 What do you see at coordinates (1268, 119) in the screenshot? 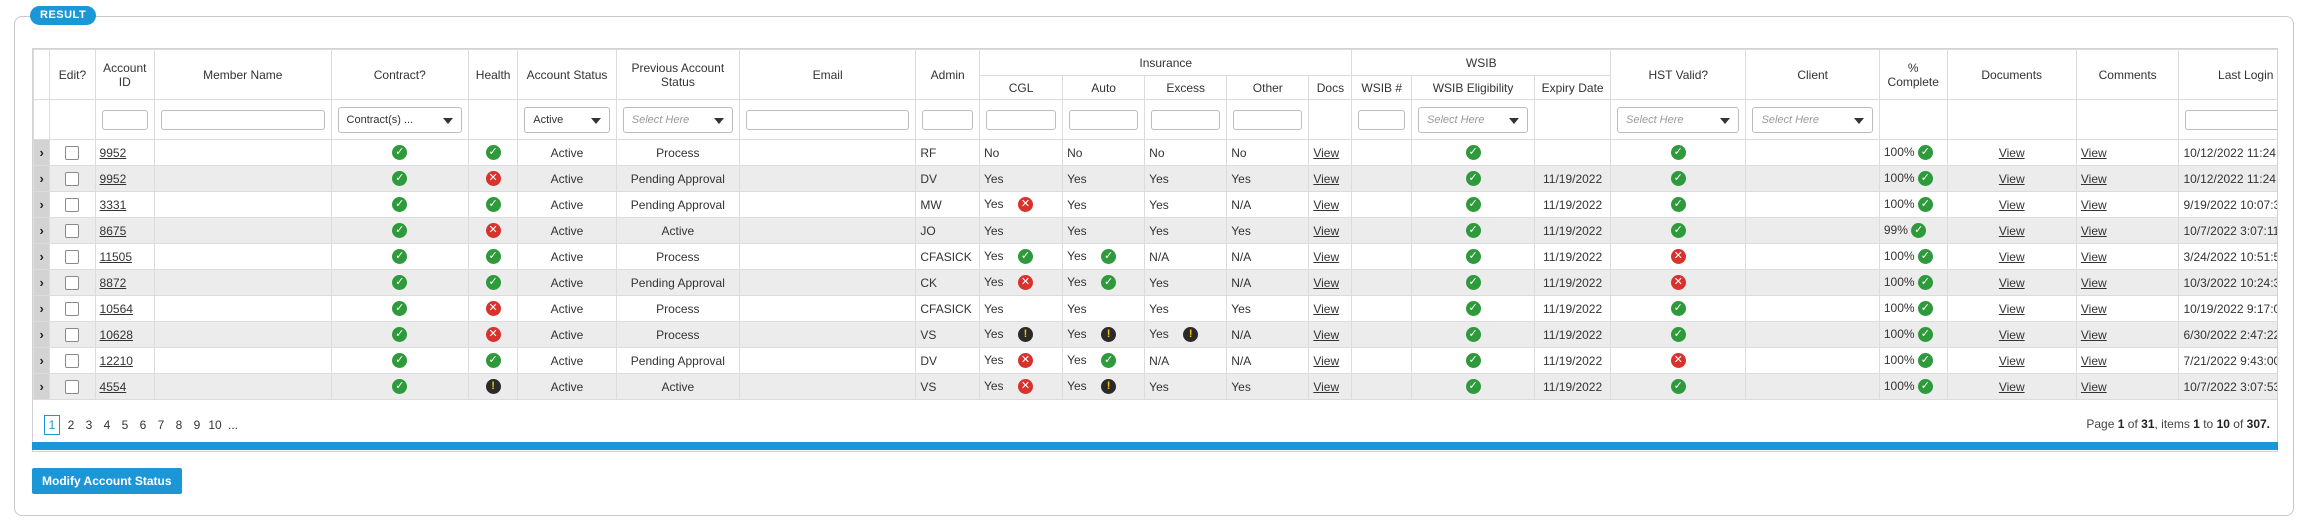
I see `filter-other-input` at bounding box center [1268, 119].